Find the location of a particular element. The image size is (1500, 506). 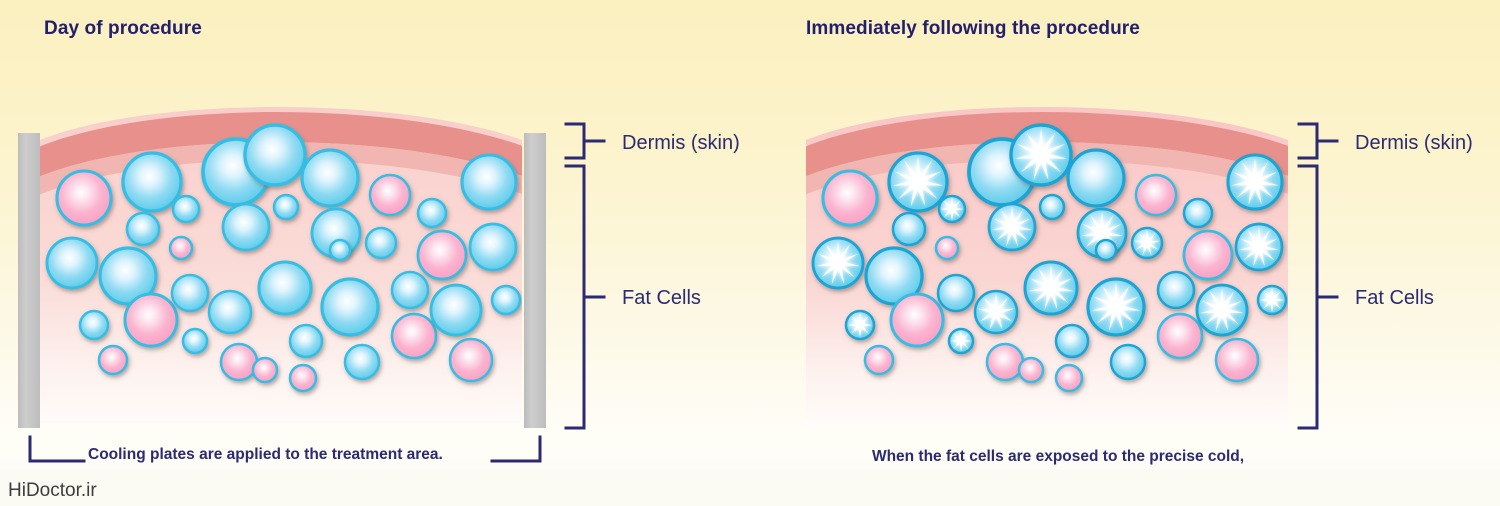

bracket-fat-left is located at coordinates (585, 297).